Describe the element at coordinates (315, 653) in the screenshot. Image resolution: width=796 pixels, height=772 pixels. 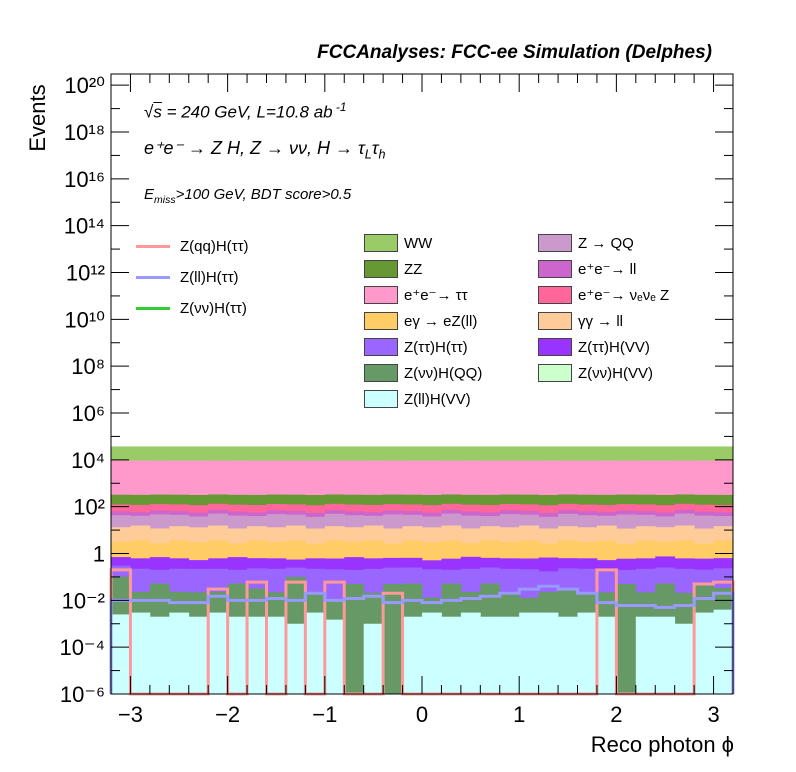
I see `bar-z-ll-h-vv--10` at that location.